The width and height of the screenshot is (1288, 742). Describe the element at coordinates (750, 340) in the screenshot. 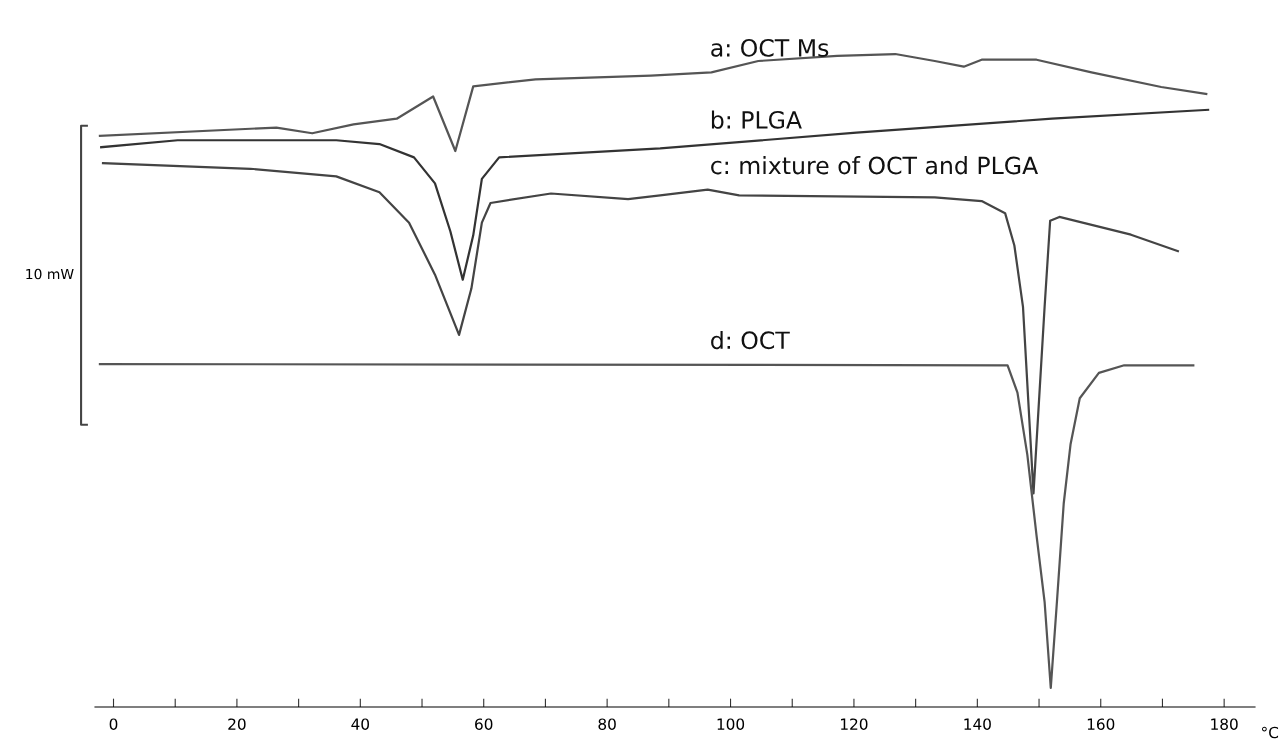

I see `series-label: d: OCT` at that location.